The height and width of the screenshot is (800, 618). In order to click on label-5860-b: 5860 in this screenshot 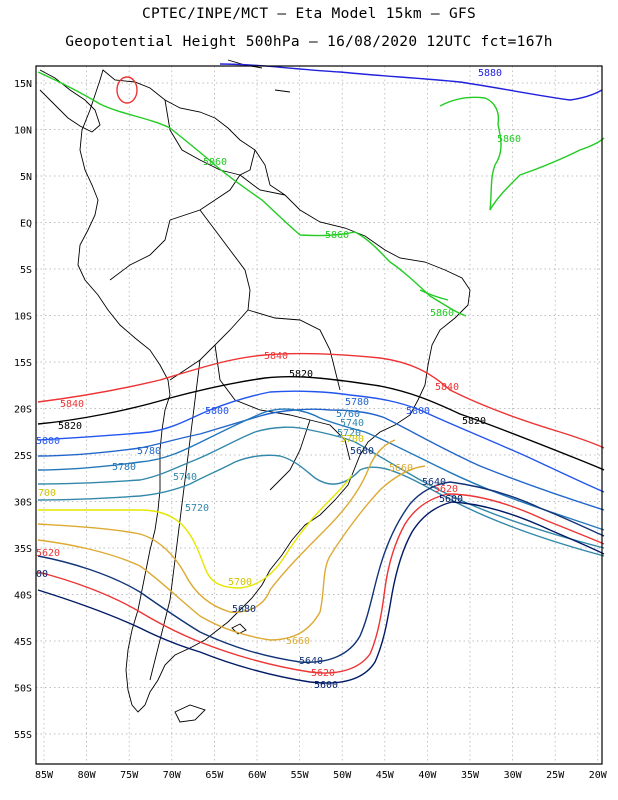, I will do `click(337, 235)`.